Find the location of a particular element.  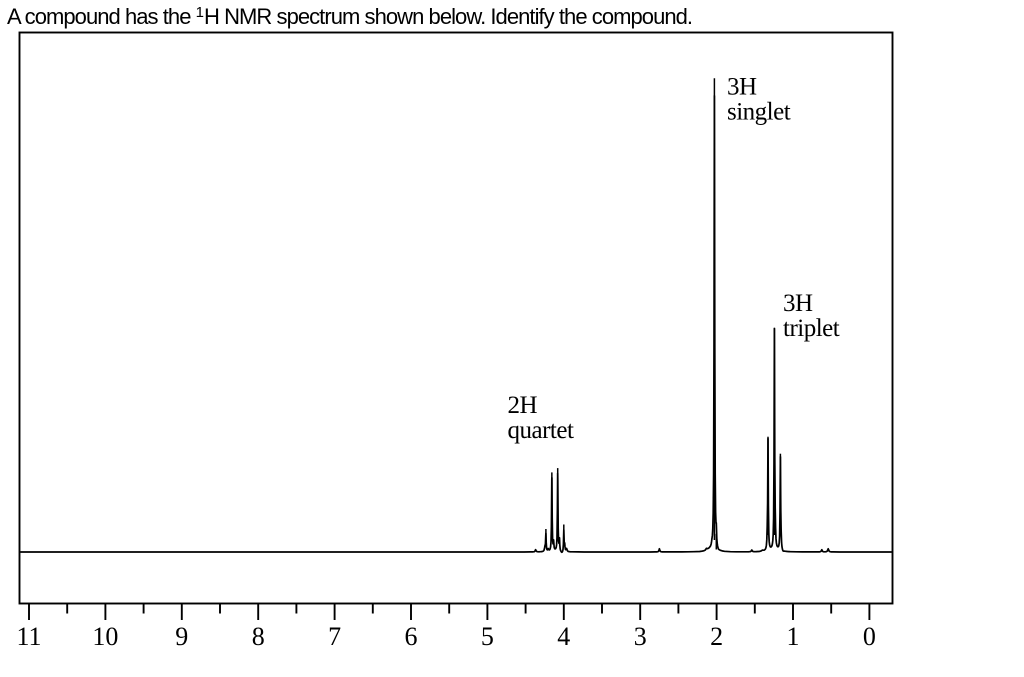

svg-text: 0 is located at coordinates (869, 636).